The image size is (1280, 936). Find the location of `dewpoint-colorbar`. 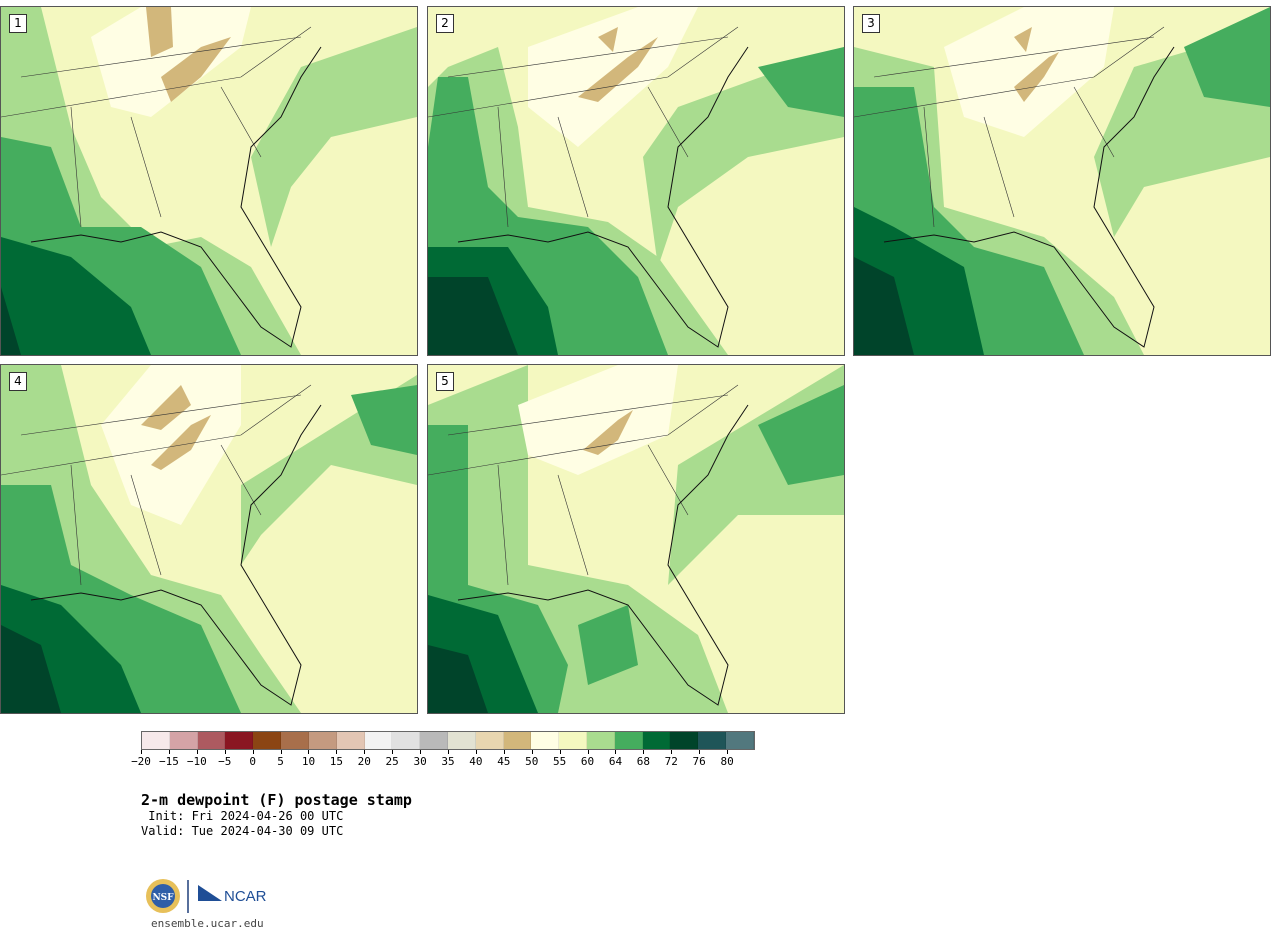

dewpoint-colorbar is located at coordinates (448, 740).